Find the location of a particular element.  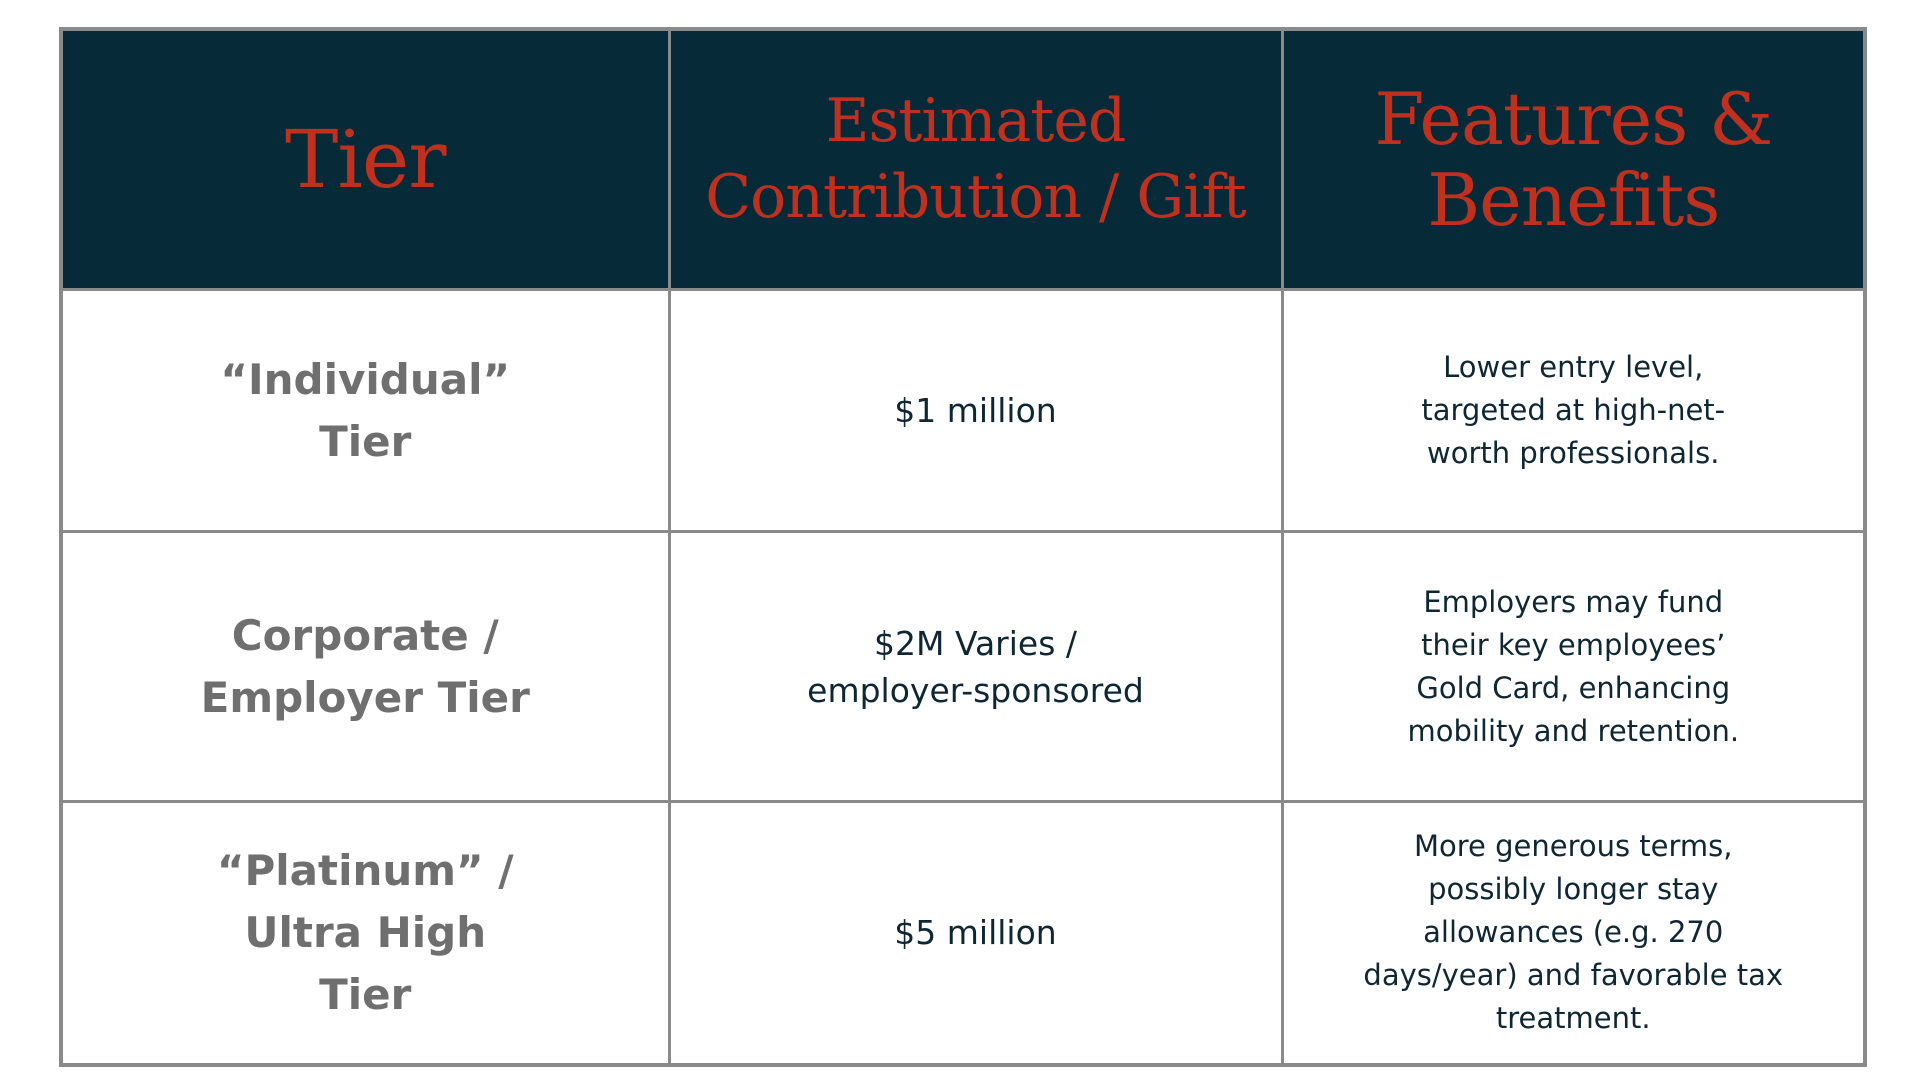

header-features-line: Features & is located at coordinates (1573, 118).